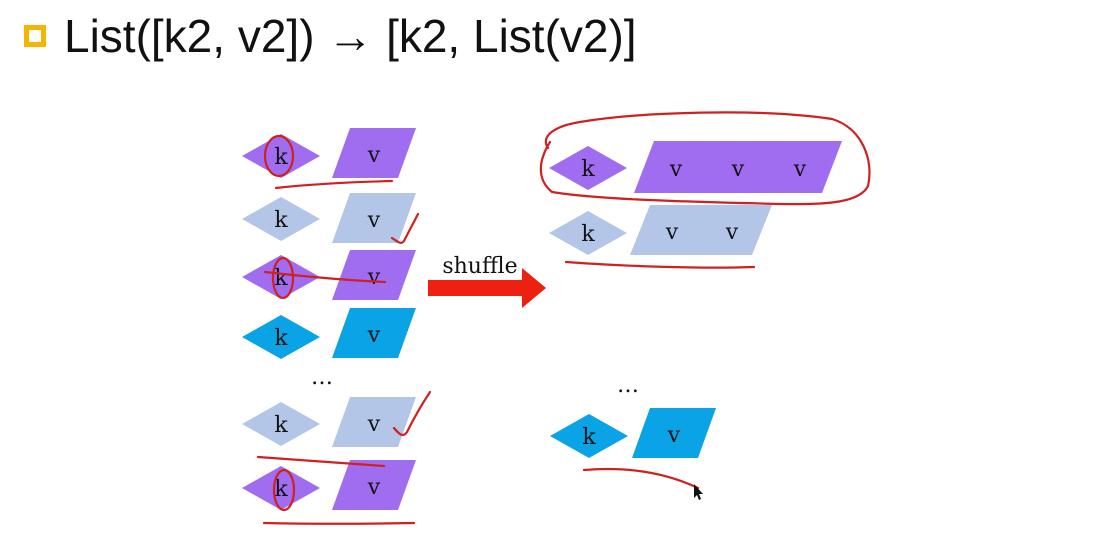 The image size is (1114, 559). I want to click on strike-annotation, so click(325, 277).